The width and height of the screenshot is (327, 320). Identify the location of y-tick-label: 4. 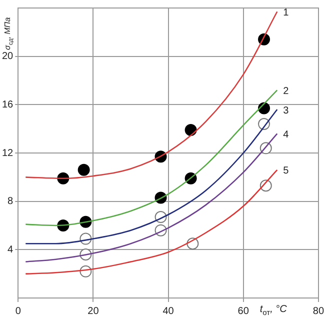
(11, 250).